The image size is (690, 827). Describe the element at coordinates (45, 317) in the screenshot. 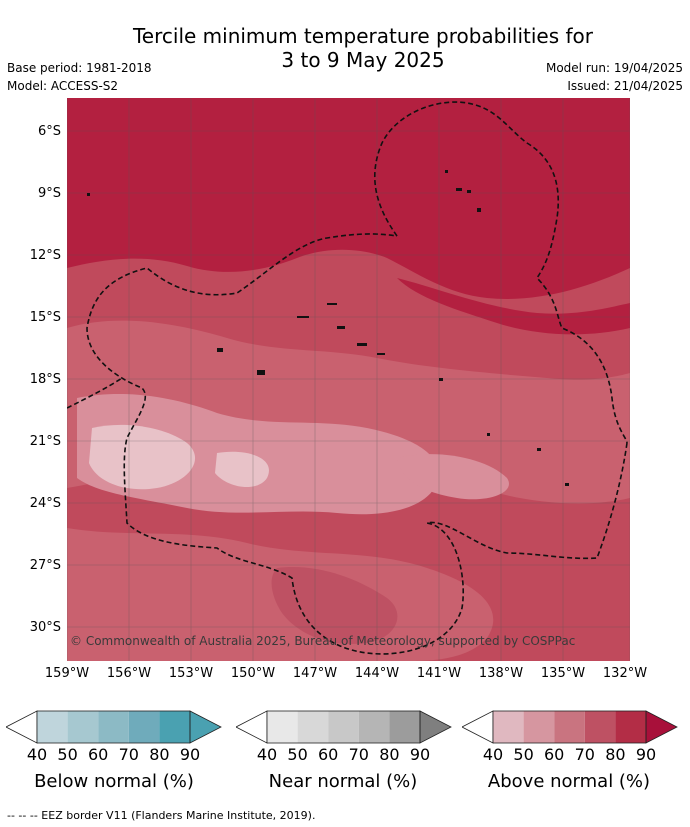

I see `lat-label: 15°S` at that location.